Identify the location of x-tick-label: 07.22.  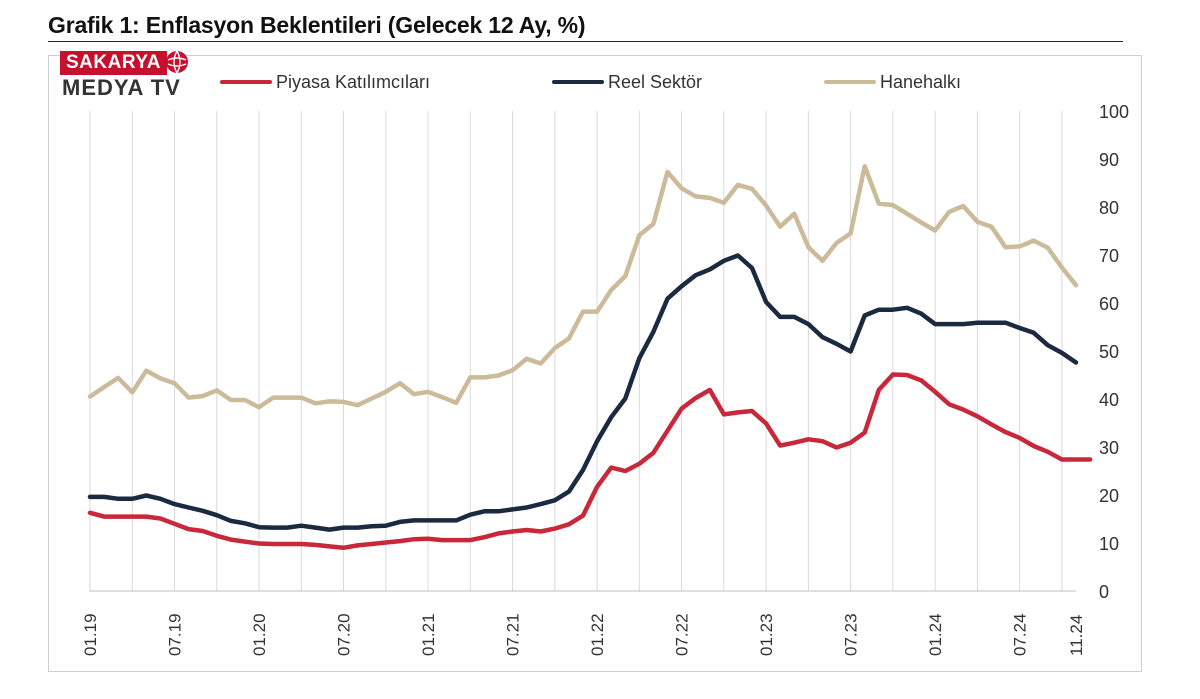
(682, 634).